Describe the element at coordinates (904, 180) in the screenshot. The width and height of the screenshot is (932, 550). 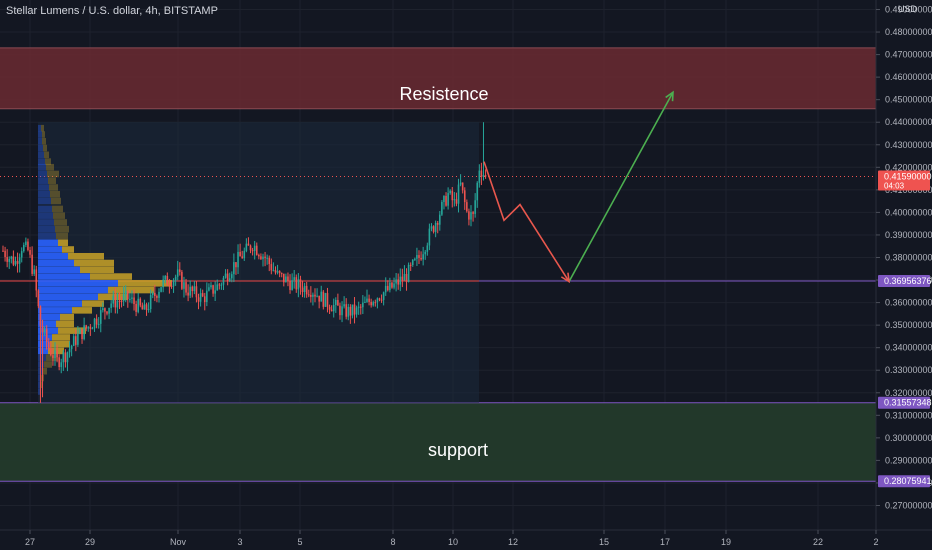
I see `current-price-tag-bg` at that location.